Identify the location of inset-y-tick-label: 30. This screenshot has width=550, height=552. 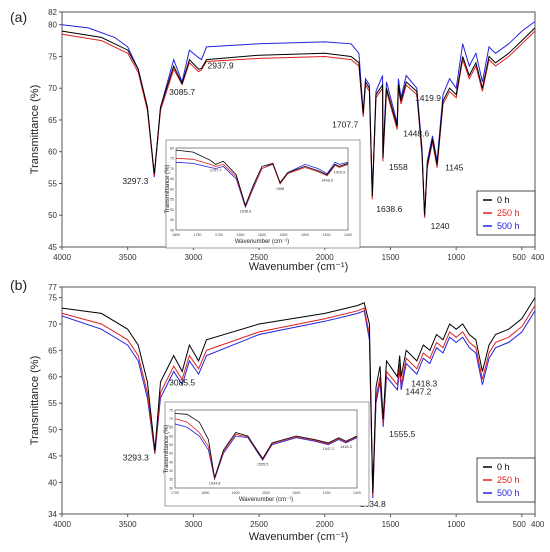
(171, 488).